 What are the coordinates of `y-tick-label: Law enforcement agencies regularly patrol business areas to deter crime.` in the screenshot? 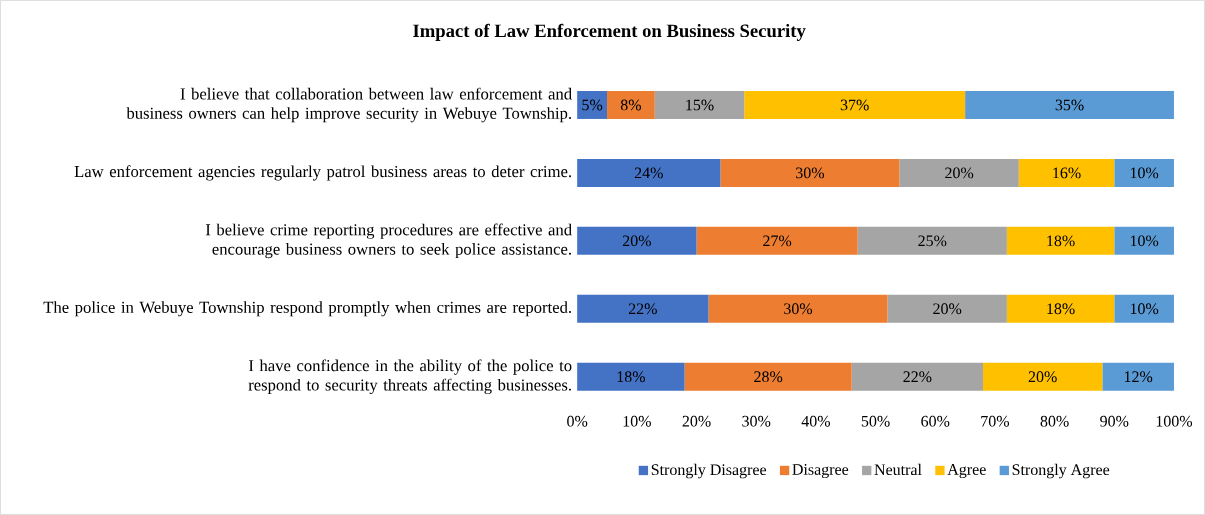 It's located at (322, 173).